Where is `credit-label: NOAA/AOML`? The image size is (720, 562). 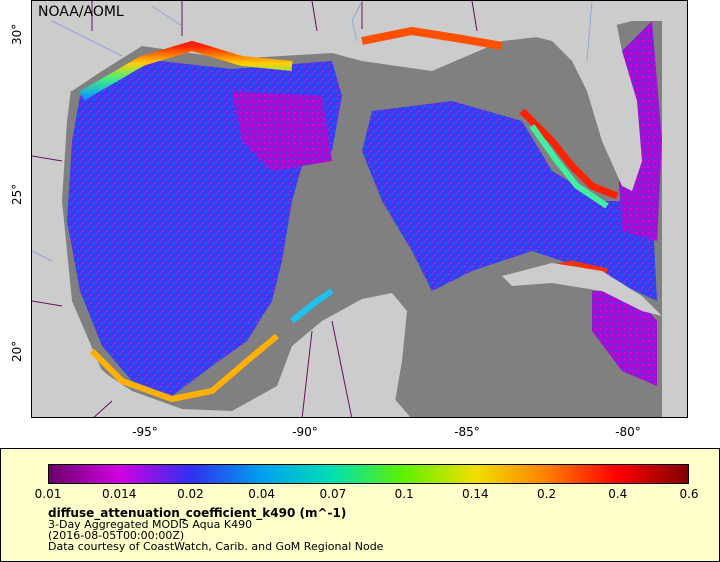
credit-label: NOAA/AOML is located at coordinates (81, 12).